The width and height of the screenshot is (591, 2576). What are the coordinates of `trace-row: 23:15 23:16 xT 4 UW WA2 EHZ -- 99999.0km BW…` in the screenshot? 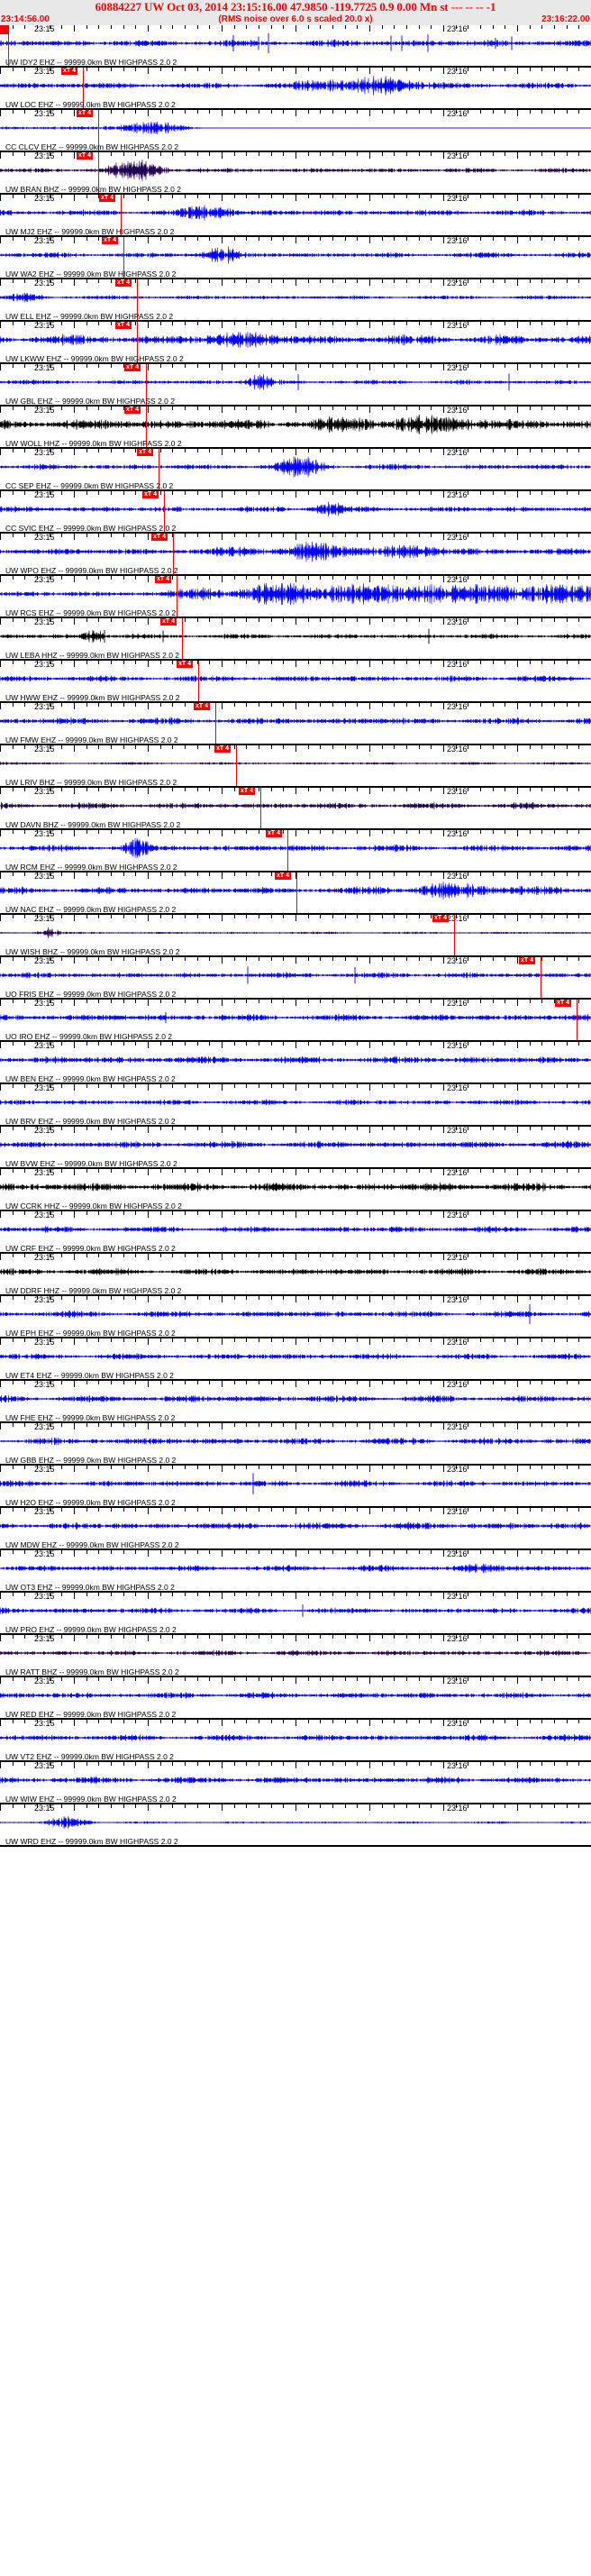 It's located at (295, 258).